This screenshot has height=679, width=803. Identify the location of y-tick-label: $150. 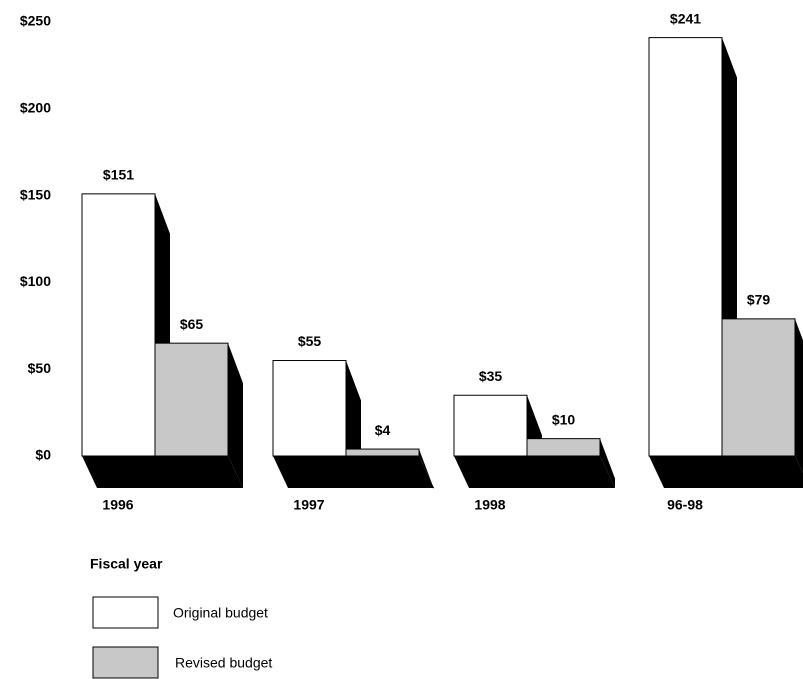
(35, 194).